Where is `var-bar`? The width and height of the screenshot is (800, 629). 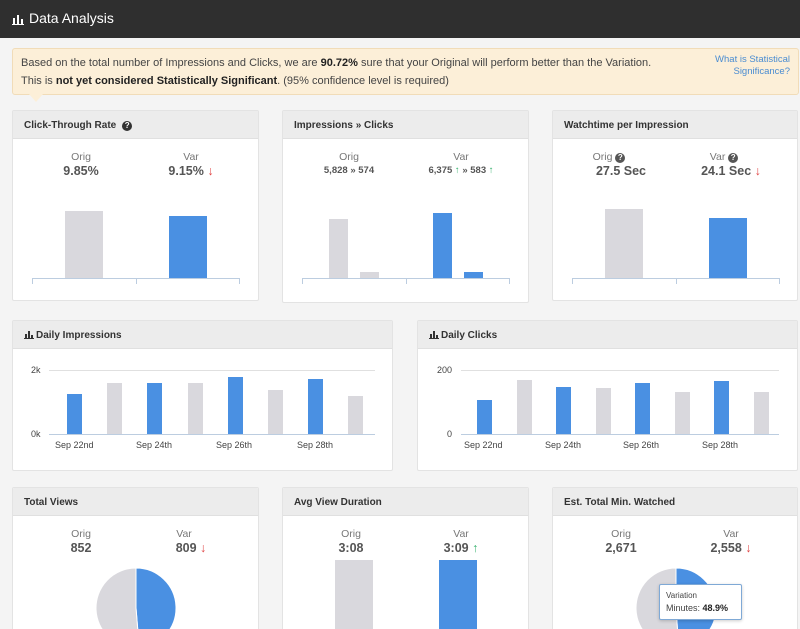
var-bar is located at coordinates (728, 248).